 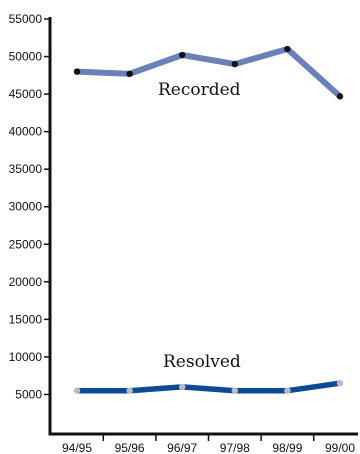 What do you see at coordinates (208, 387) in the screenshot?
I see `resolved-series-line` at bounding box center [208, 387].